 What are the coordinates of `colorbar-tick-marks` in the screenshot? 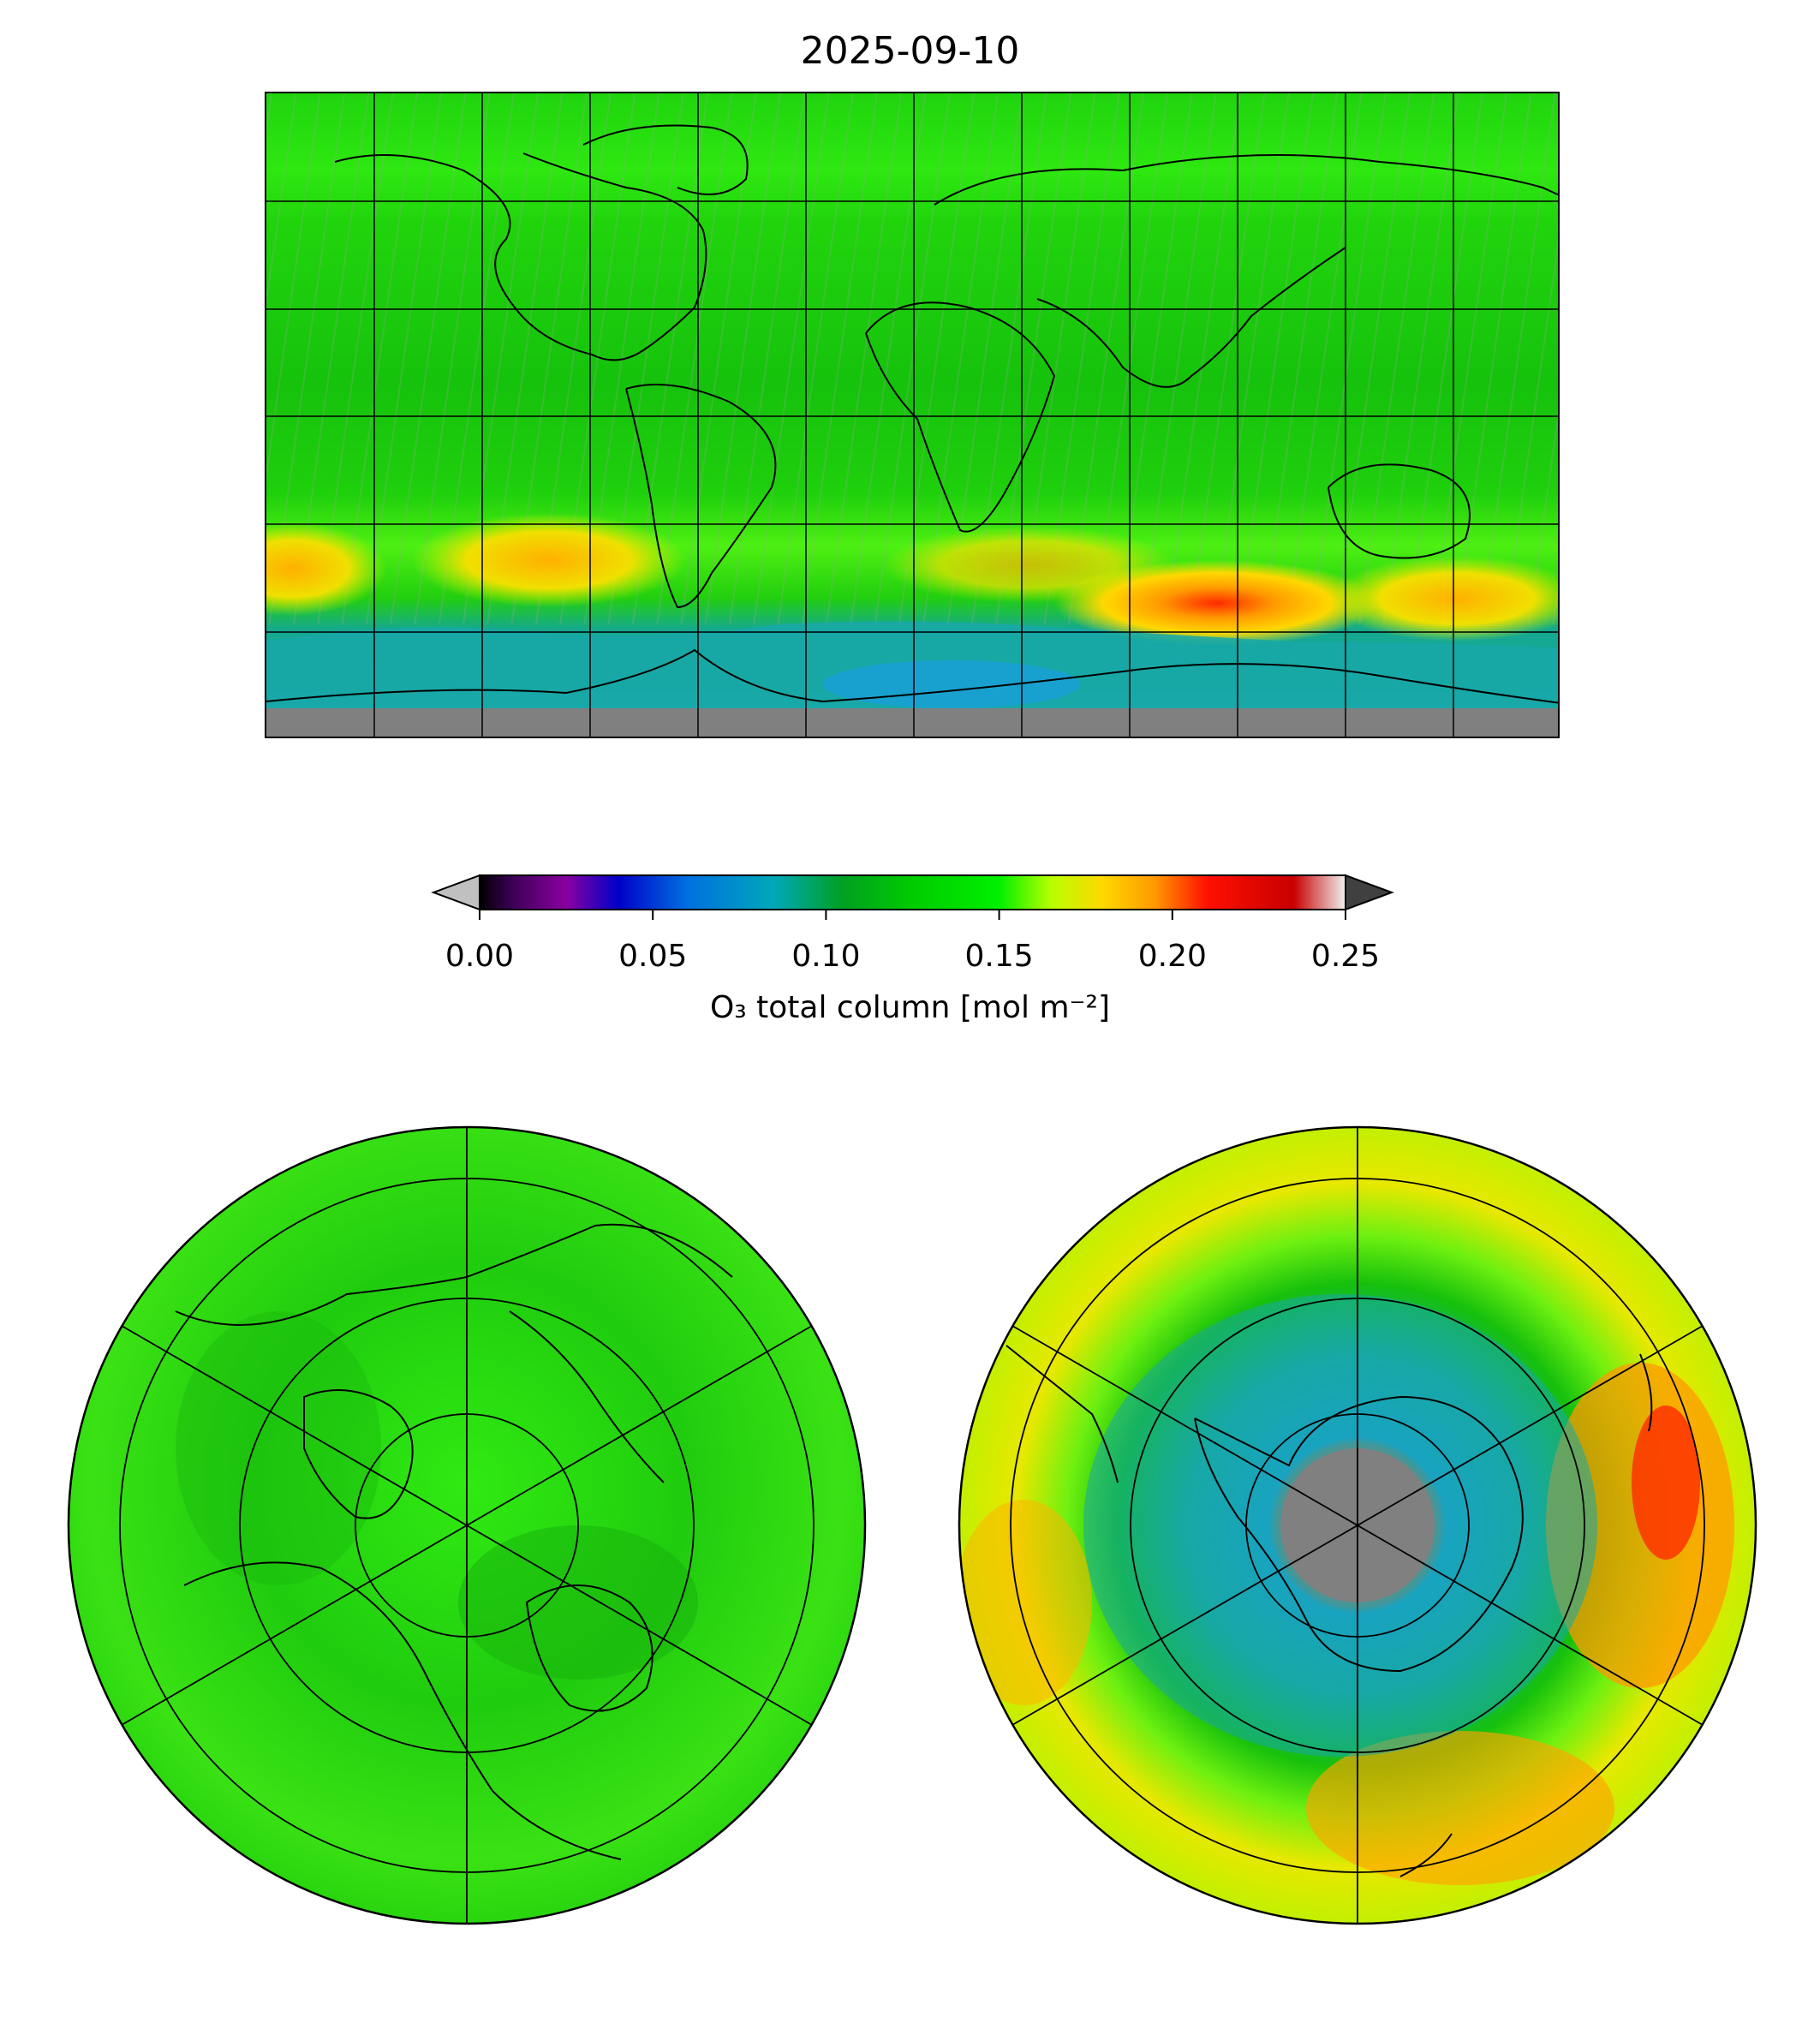 It's located at (912, 915).